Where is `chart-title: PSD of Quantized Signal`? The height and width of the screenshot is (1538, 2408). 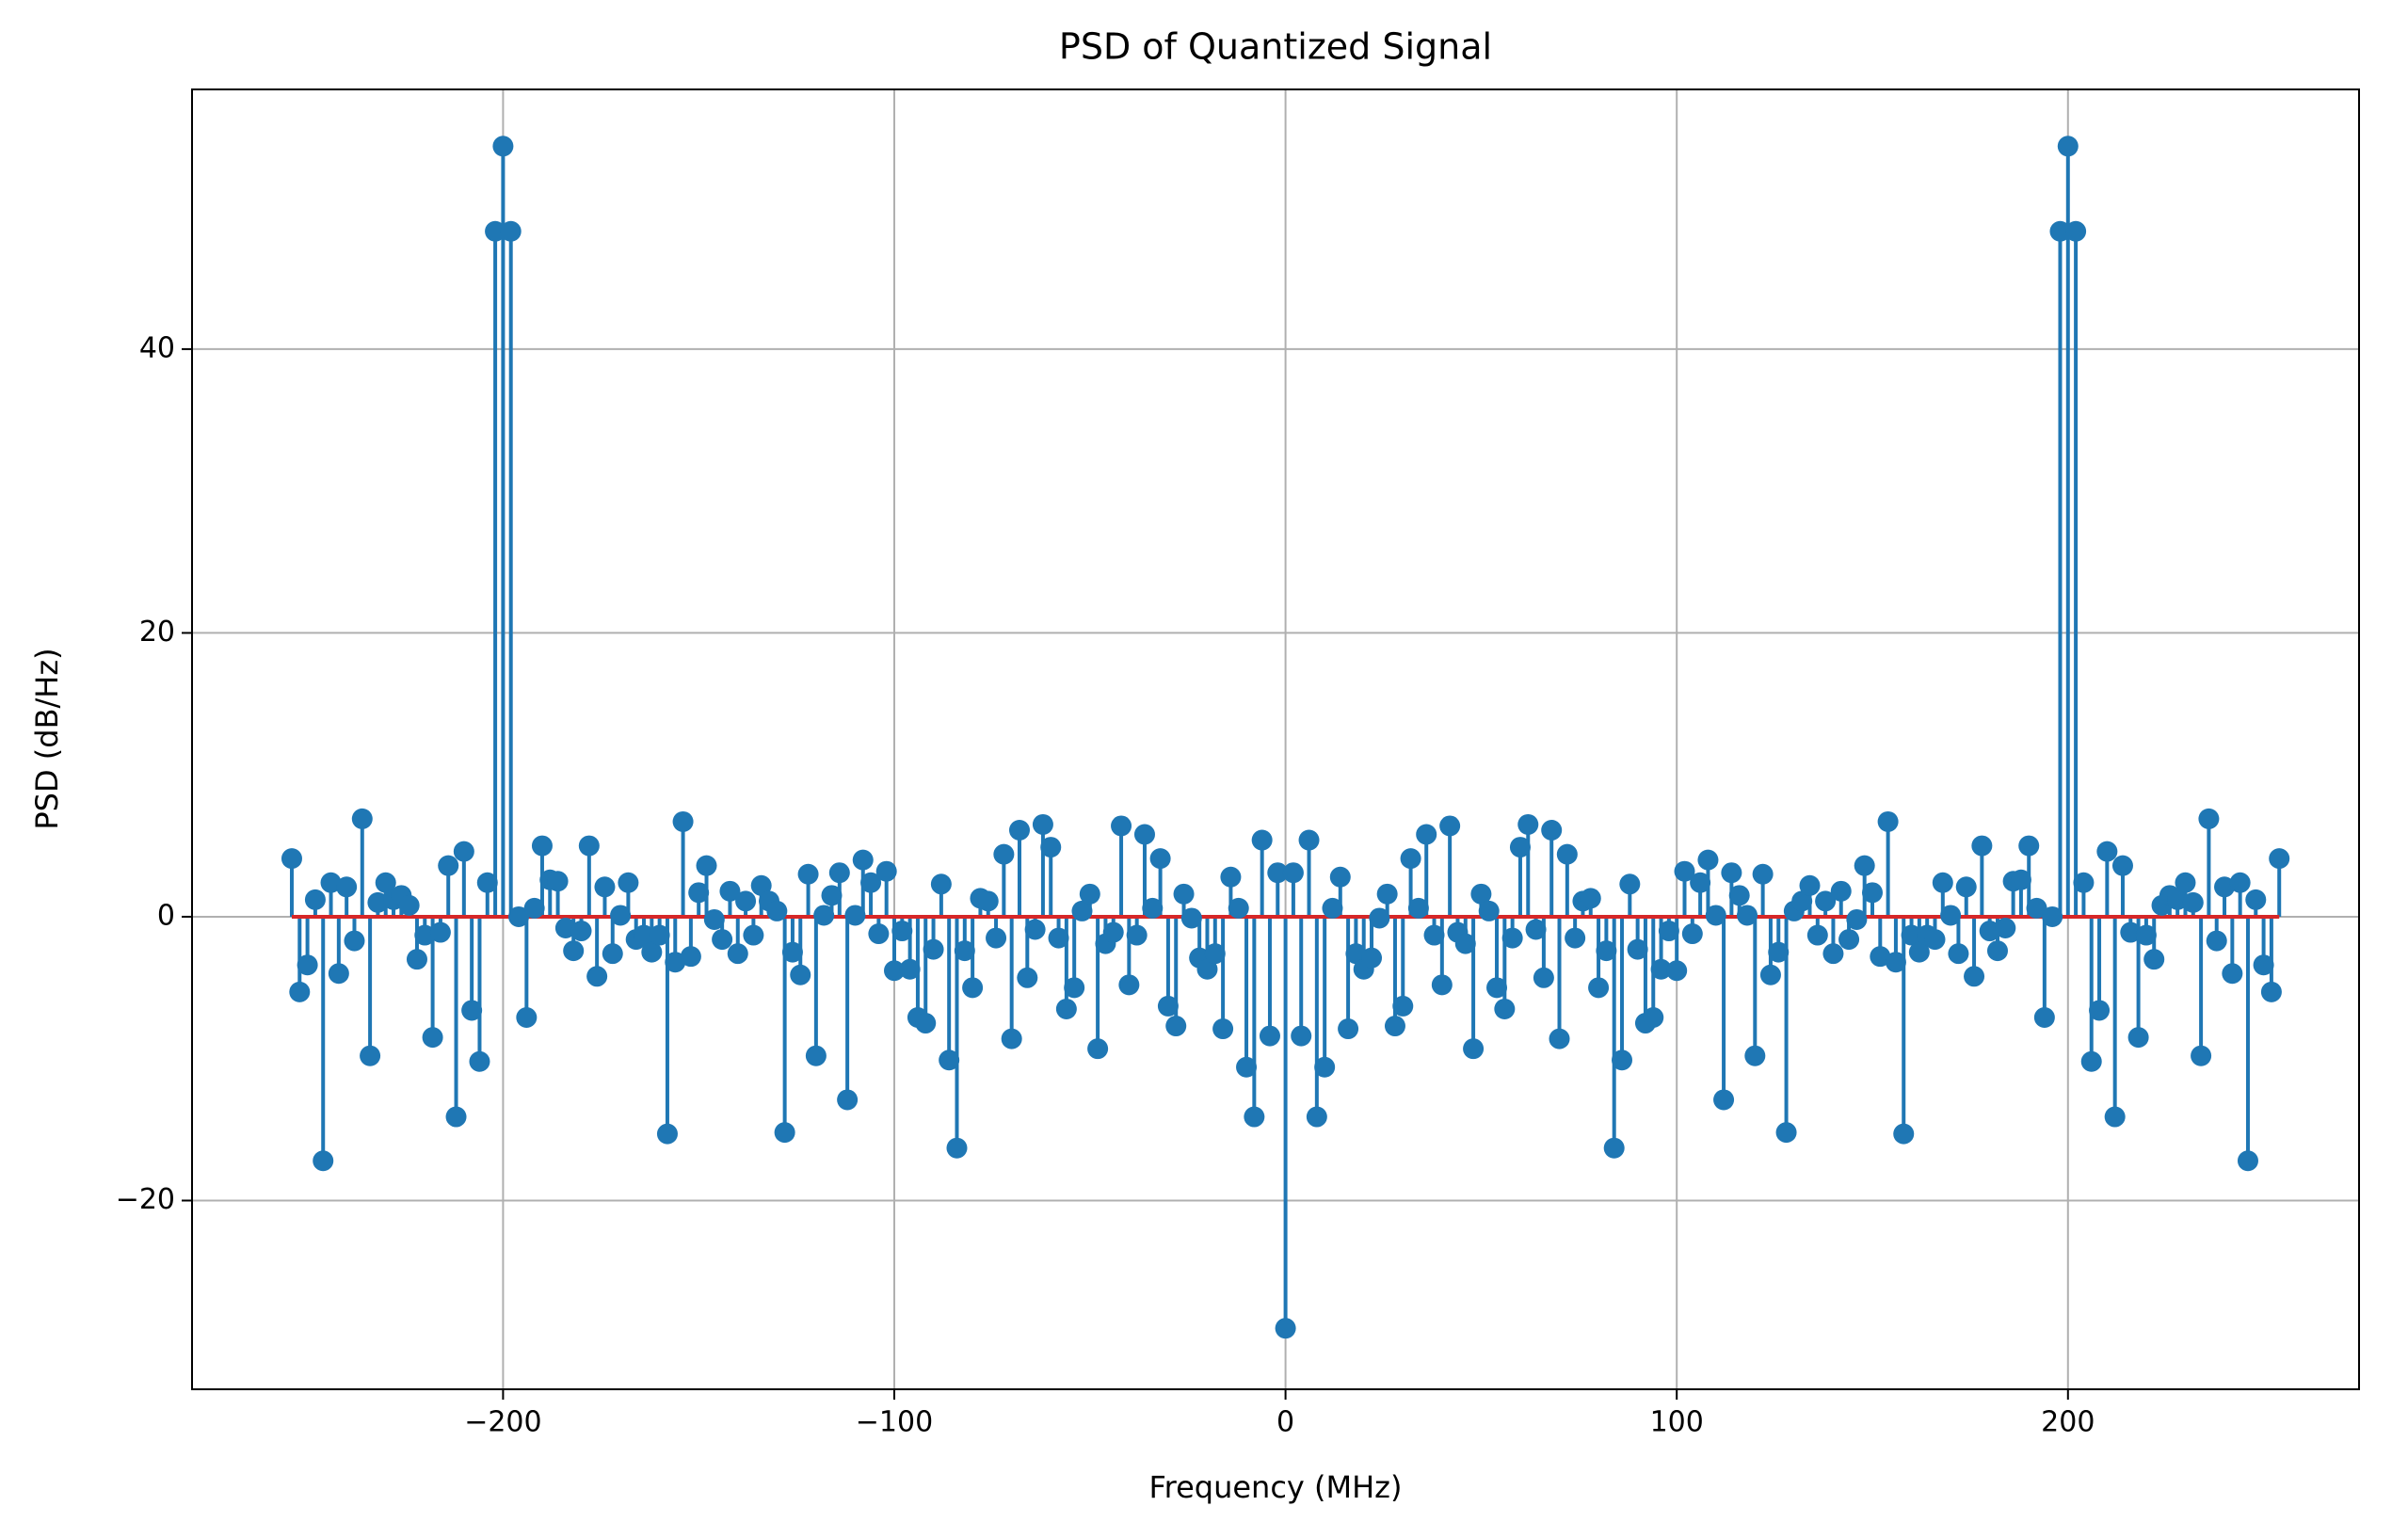 chart-title: PSD of Quantized Signal is located at coordinates (1276, 47).